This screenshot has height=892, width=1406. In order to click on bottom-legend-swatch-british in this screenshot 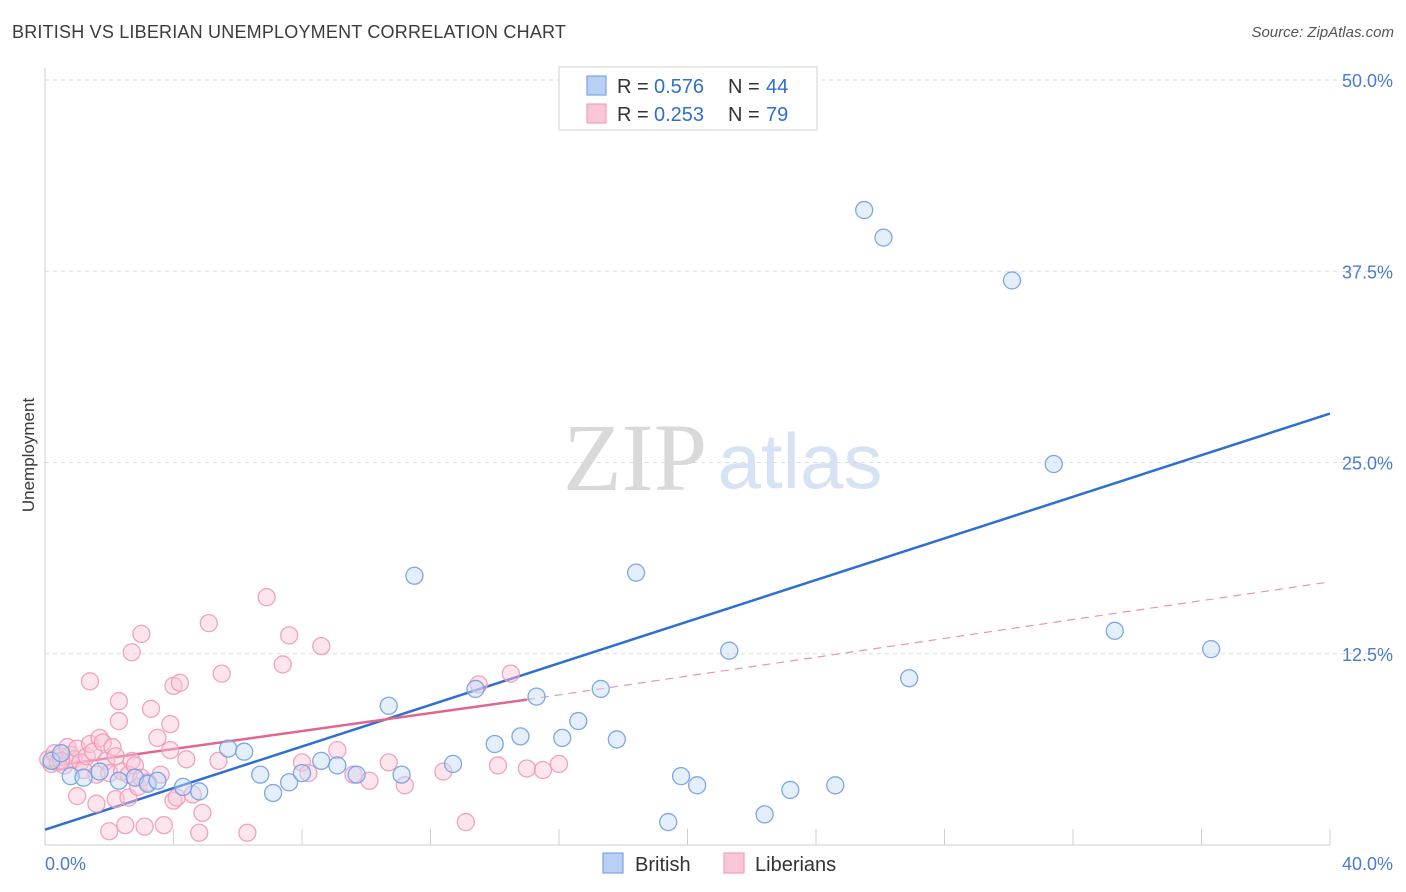, I will do `click(613, 863)`.